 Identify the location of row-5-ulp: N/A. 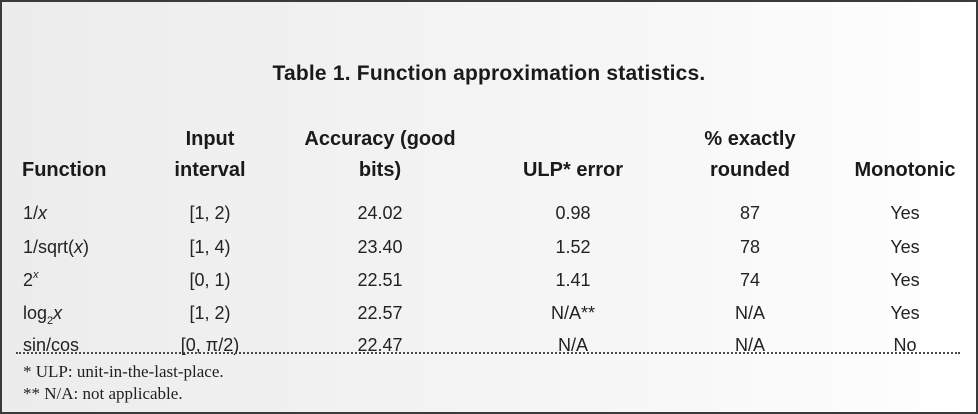
(572, 345).